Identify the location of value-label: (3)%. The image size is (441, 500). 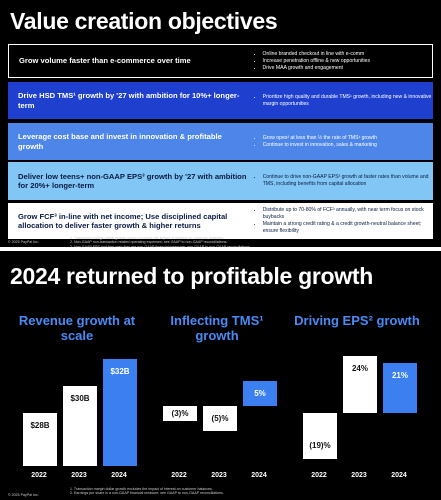
(180, 413).